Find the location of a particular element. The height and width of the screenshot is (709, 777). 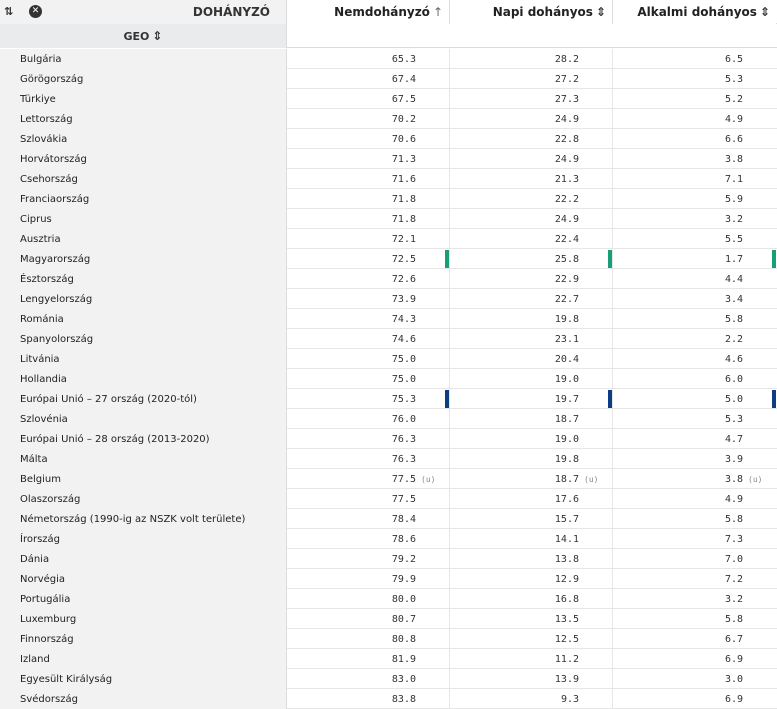

cell-value: 71.6 is located at coordinates (403, 179).